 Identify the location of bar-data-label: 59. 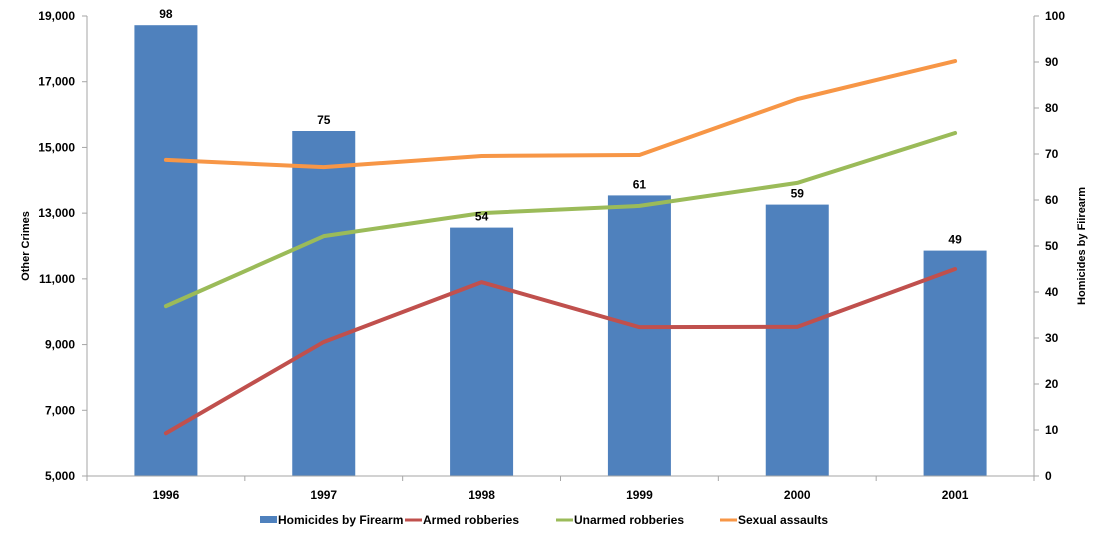
(798, 194).